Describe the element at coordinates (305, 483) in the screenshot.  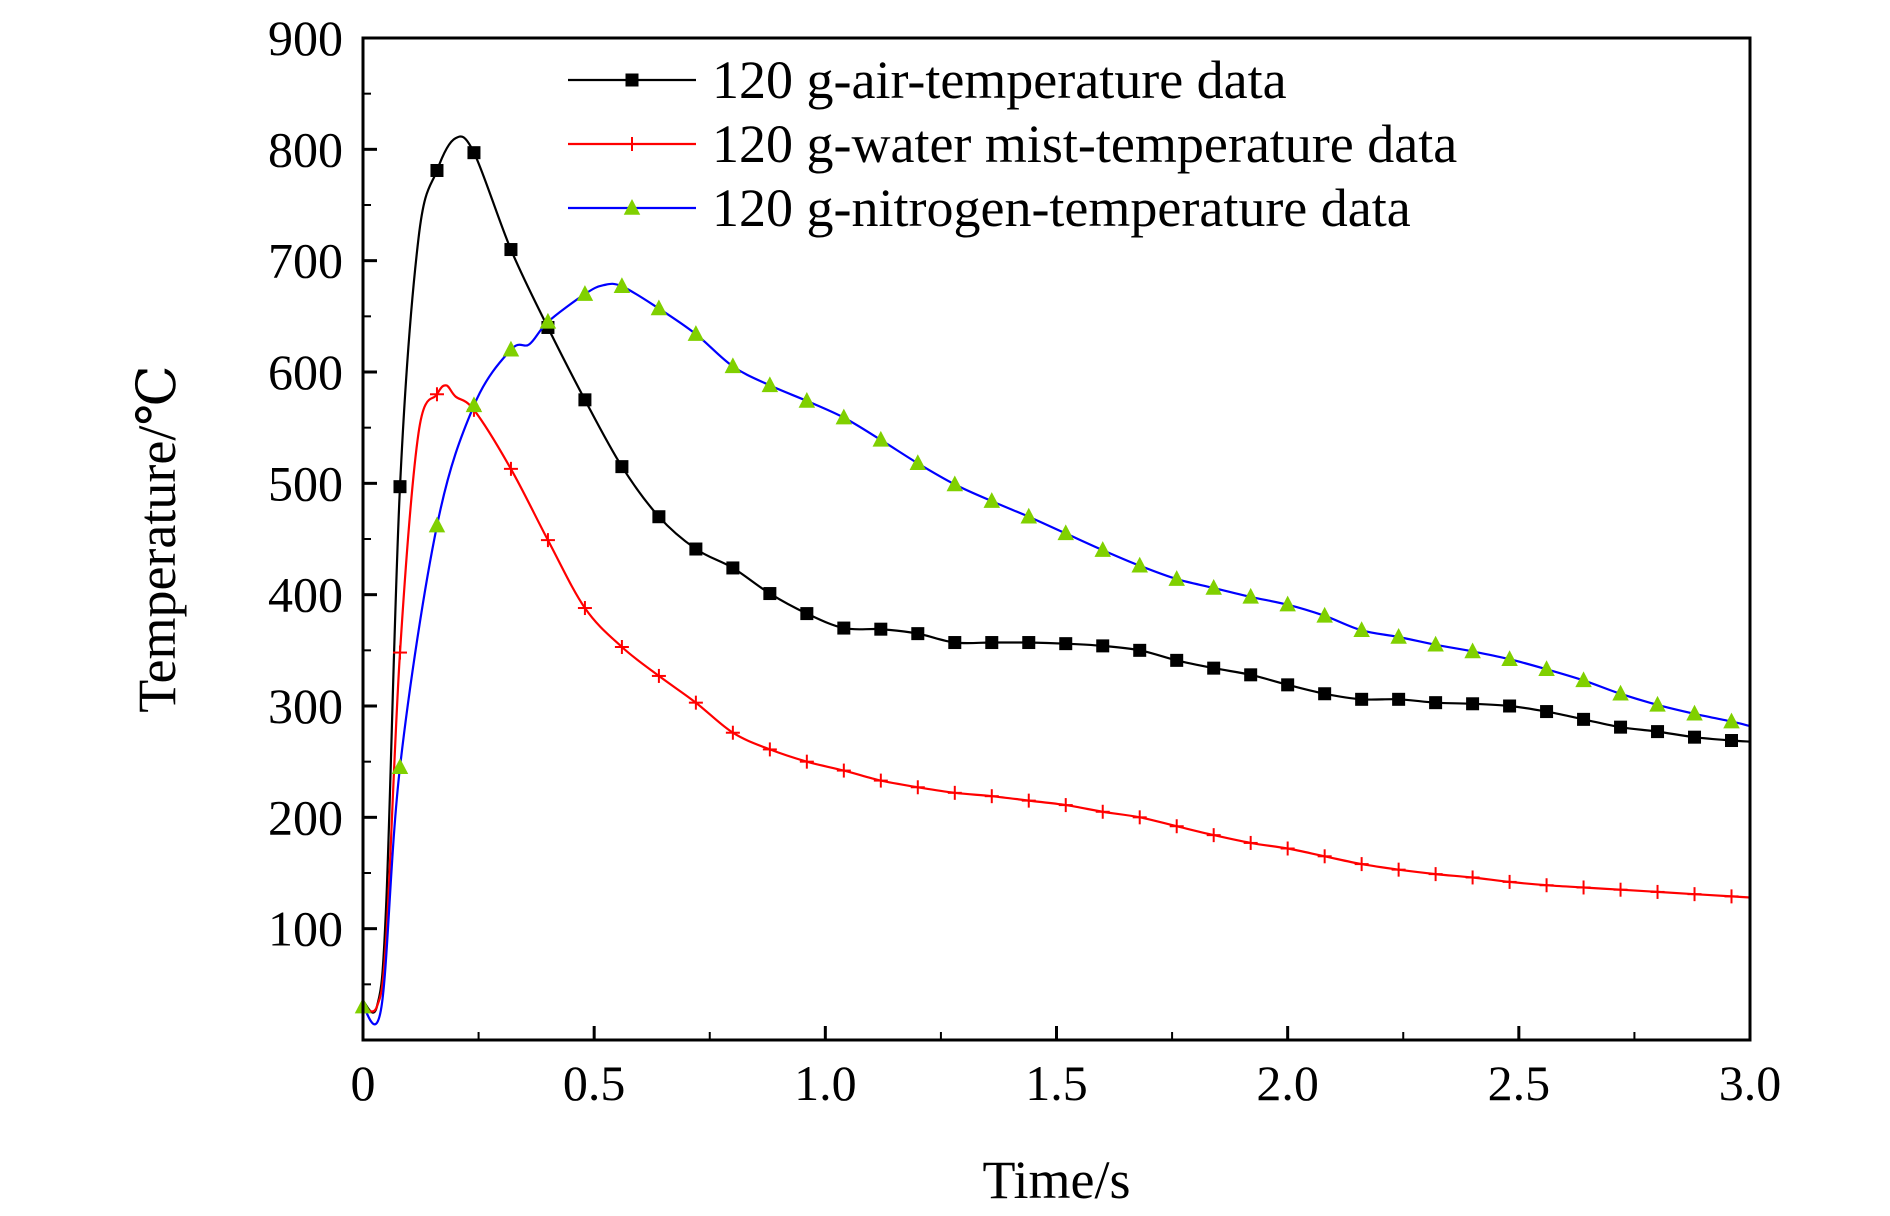
I see `y-tick-label: 500` at that location.